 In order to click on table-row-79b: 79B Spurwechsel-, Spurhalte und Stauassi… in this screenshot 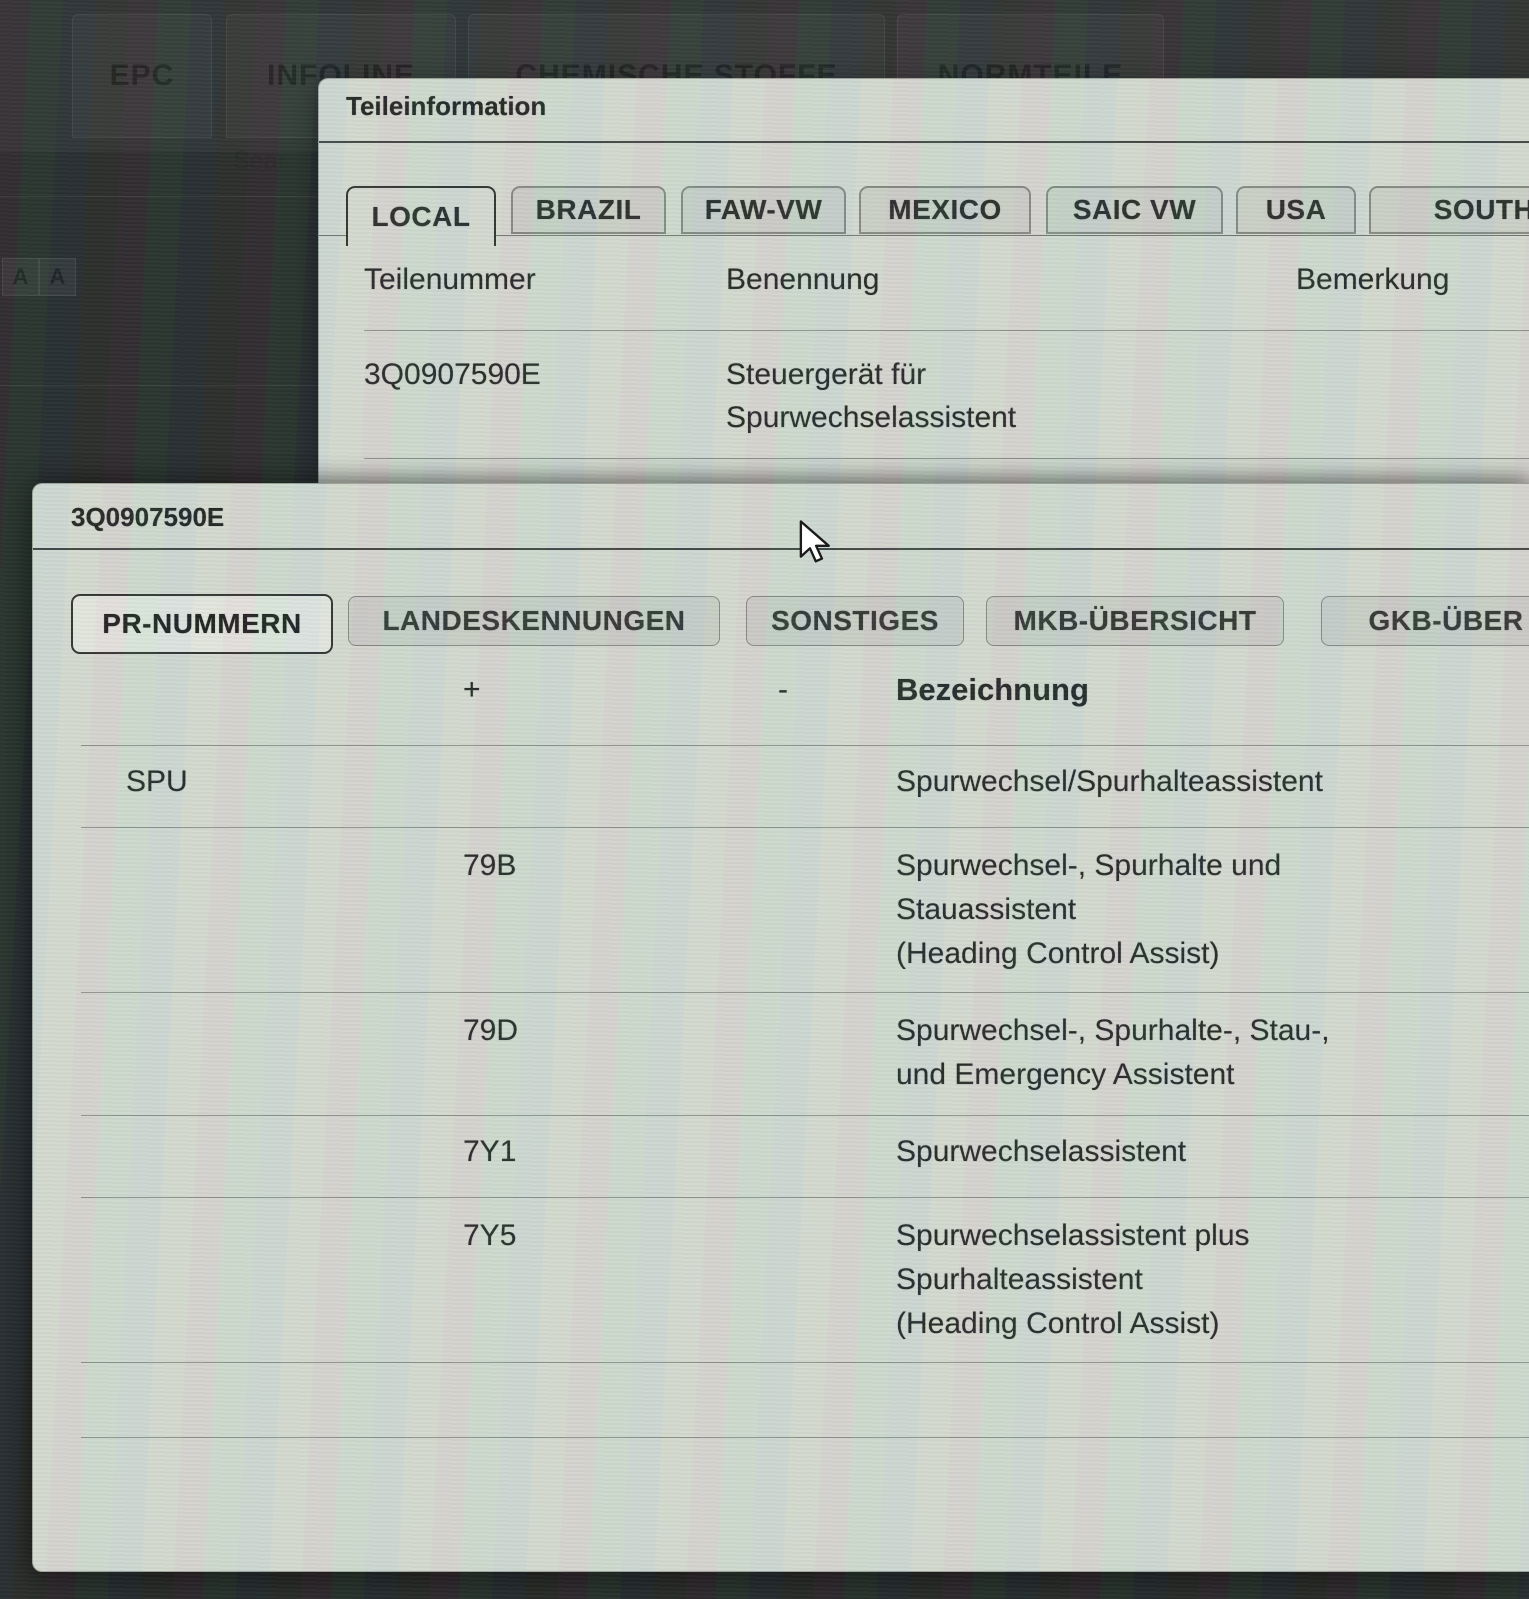, I will do `click(805, 910)`.